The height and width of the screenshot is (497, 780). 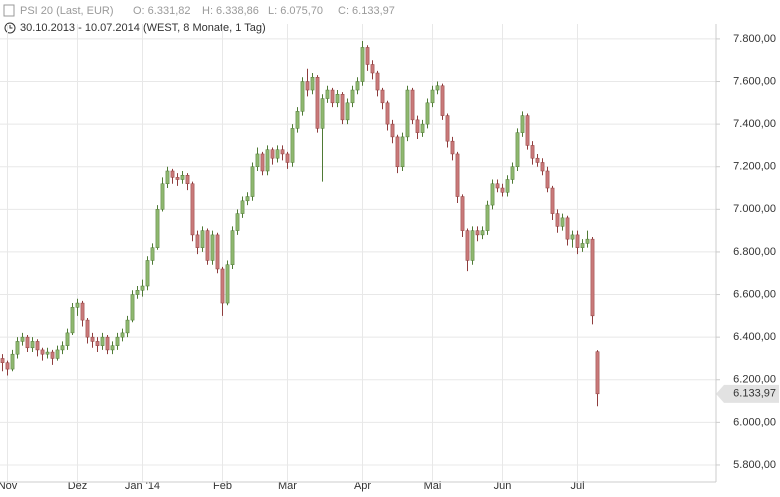 What do you see at coordinates (754, 380) in the screenshot?
I see `y-tick-label: 6.200,00` at bounding box center [754, 380].